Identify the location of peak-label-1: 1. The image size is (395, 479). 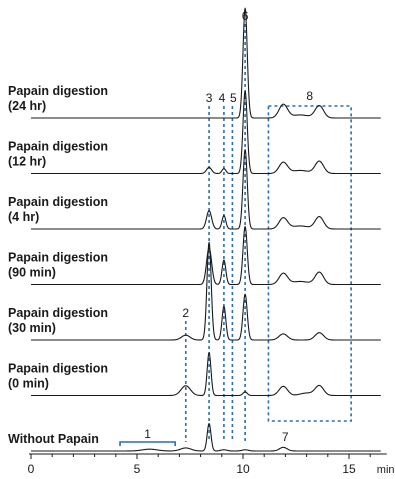
(147, 434).